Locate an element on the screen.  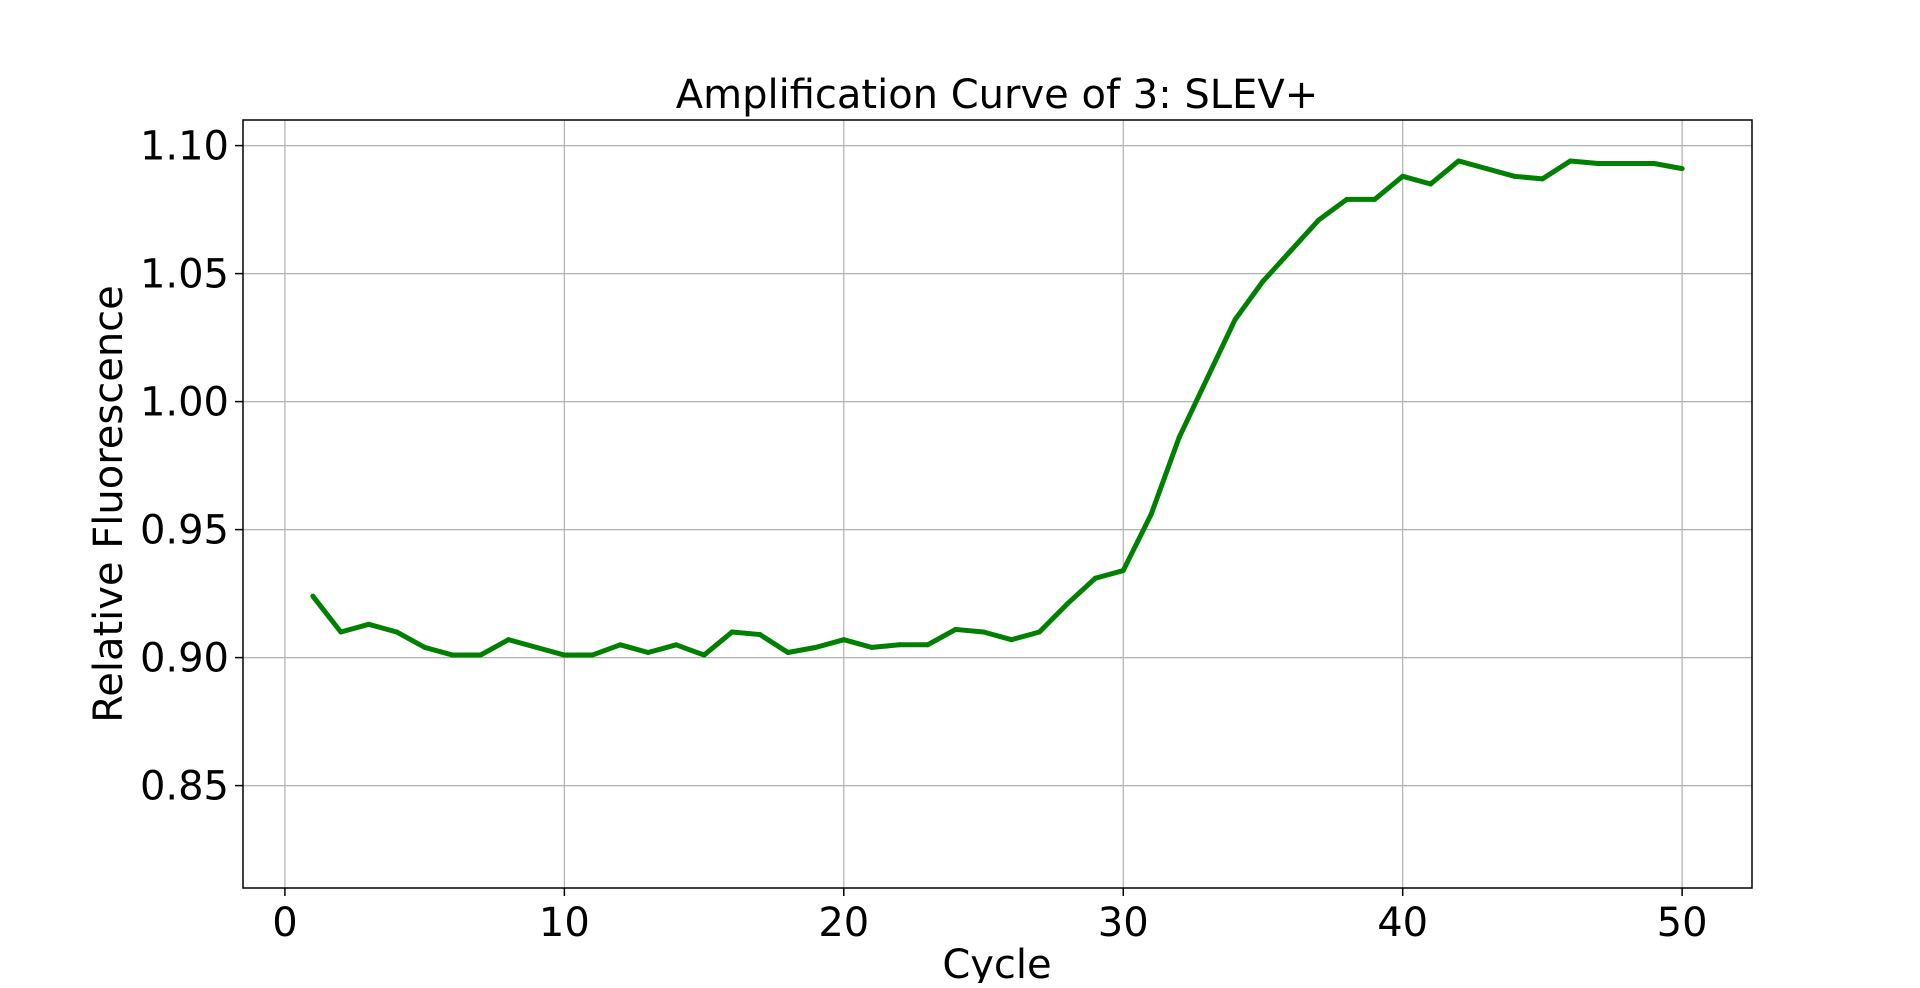
y-axis-title: Relative Fluorescence is located at coordinates (109, 504).